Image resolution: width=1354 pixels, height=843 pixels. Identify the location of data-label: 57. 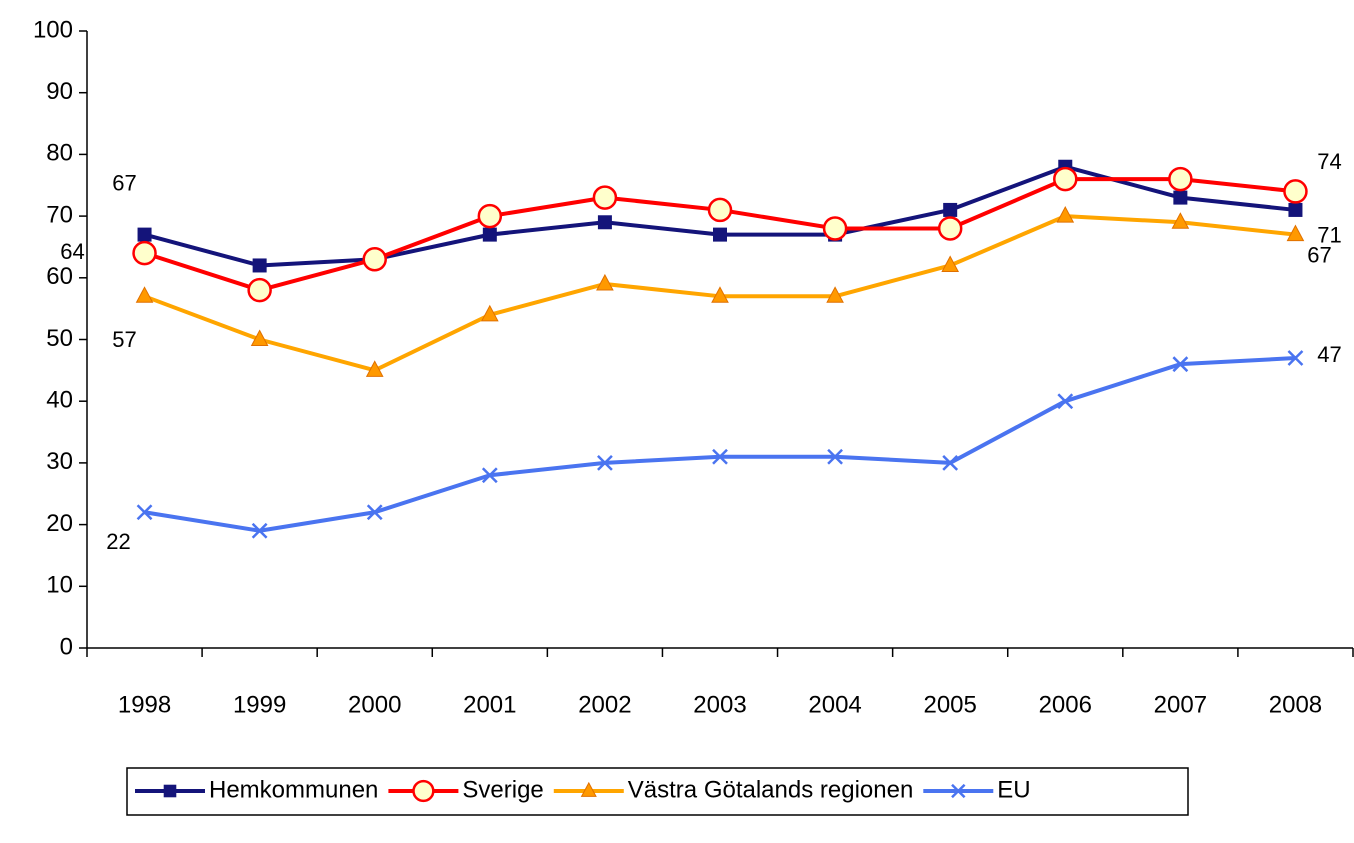
(124, 339).